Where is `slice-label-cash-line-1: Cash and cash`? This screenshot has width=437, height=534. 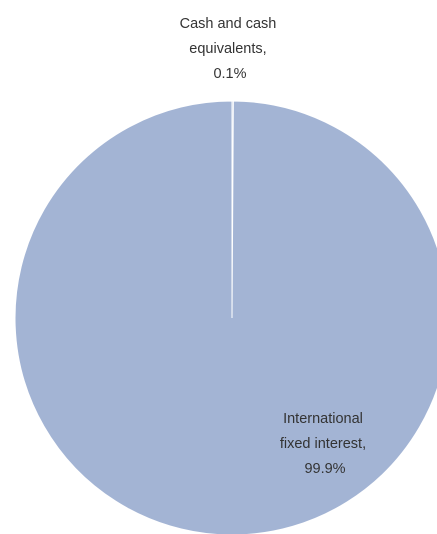
slice-label-cash-line-1: Cash and cash is located at coordinates (228, 24).